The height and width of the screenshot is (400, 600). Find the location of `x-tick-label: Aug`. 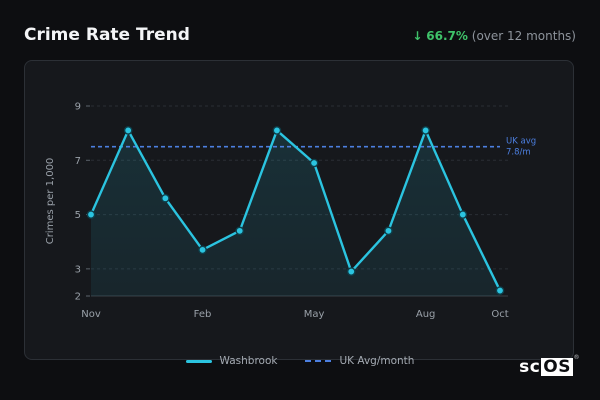

x-tick-label: Aug is located at coordinates (426, 314).